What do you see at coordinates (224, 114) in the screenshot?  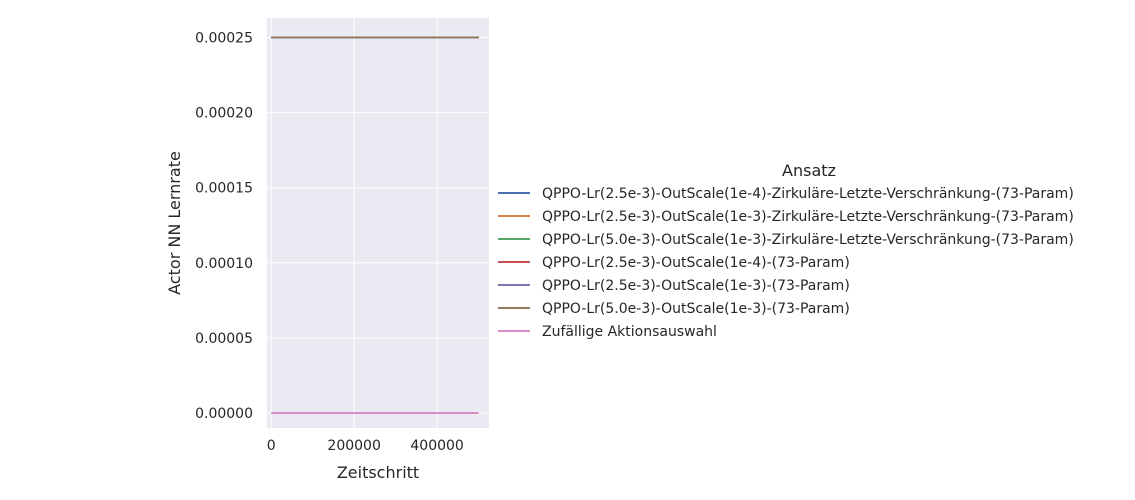 I see `y-tick-label: 0.00020` at bounding box center [224, 114].